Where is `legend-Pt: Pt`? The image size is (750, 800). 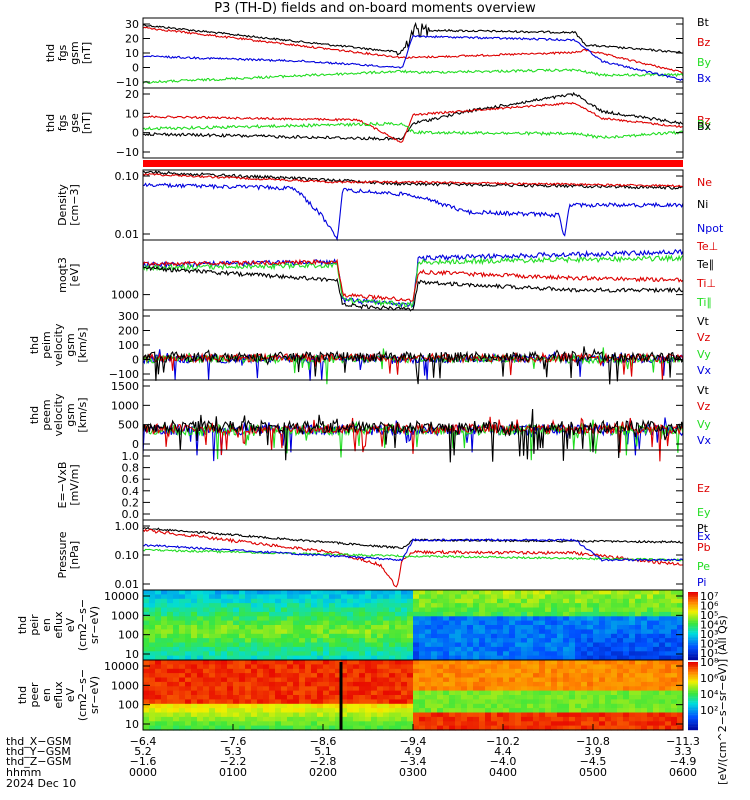
legend-Pt: Pt is located at coordinates (703, 528).